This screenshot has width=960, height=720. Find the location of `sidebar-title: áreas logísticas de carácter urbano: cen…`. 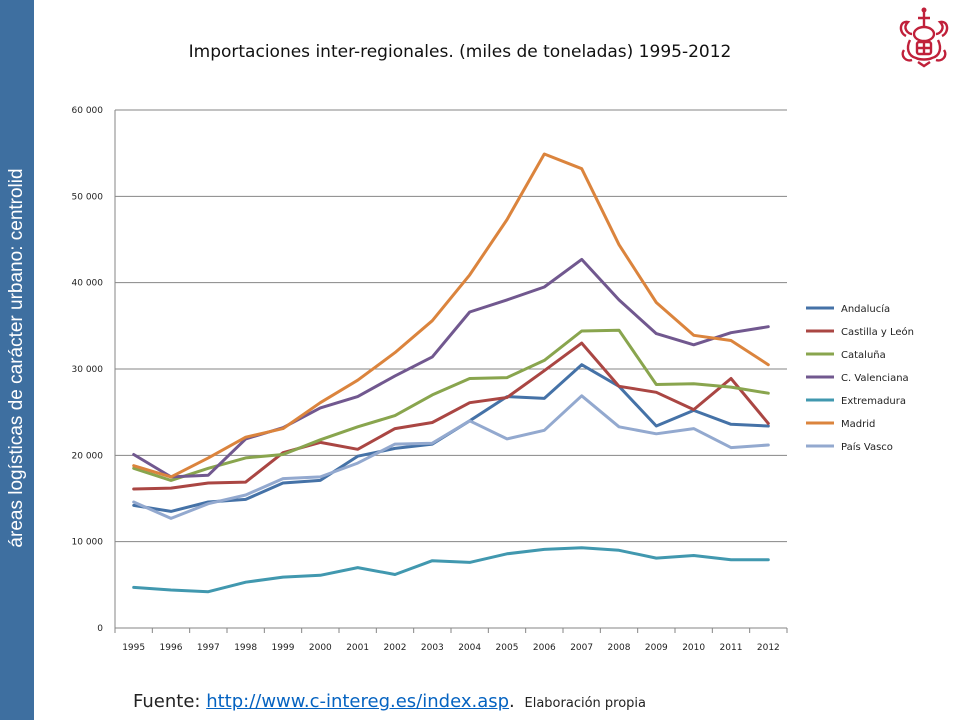

sidebar-title: áreas logísticas de carácter urbano: cen… is located at coordinates (16, 358).